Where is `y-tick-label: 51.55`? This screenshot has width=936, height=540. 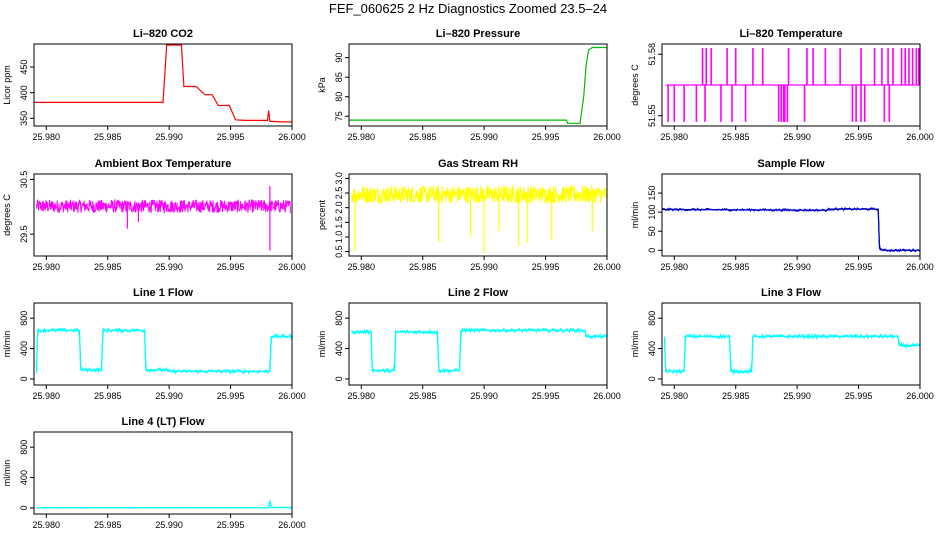
y-tick-label: 51.55 is located at coordinates (652, 115).